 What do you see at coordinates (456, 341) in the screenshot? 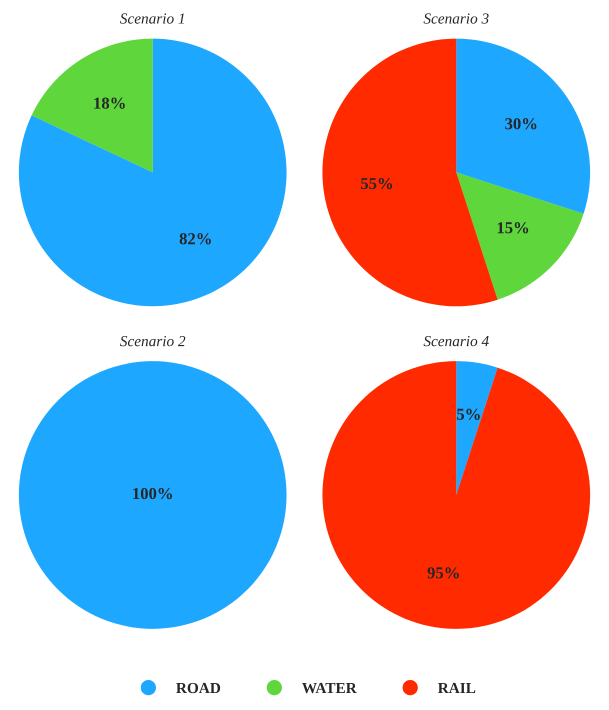
I see `chart-title: Scenario 4` at bounding box center [456, 341].